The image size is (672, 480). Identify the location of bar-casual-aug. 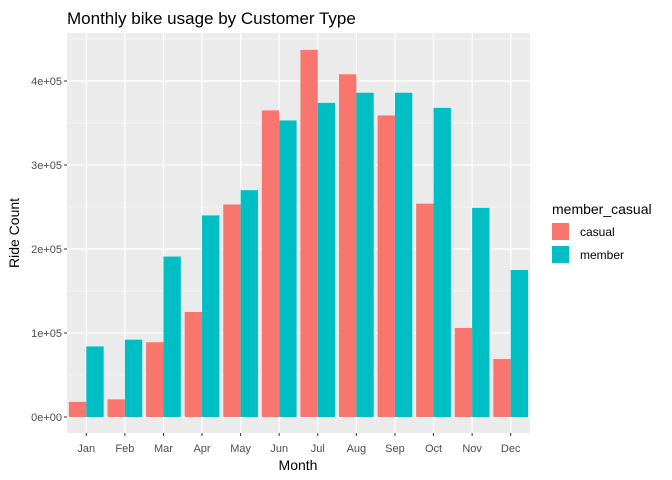
(348, 245).